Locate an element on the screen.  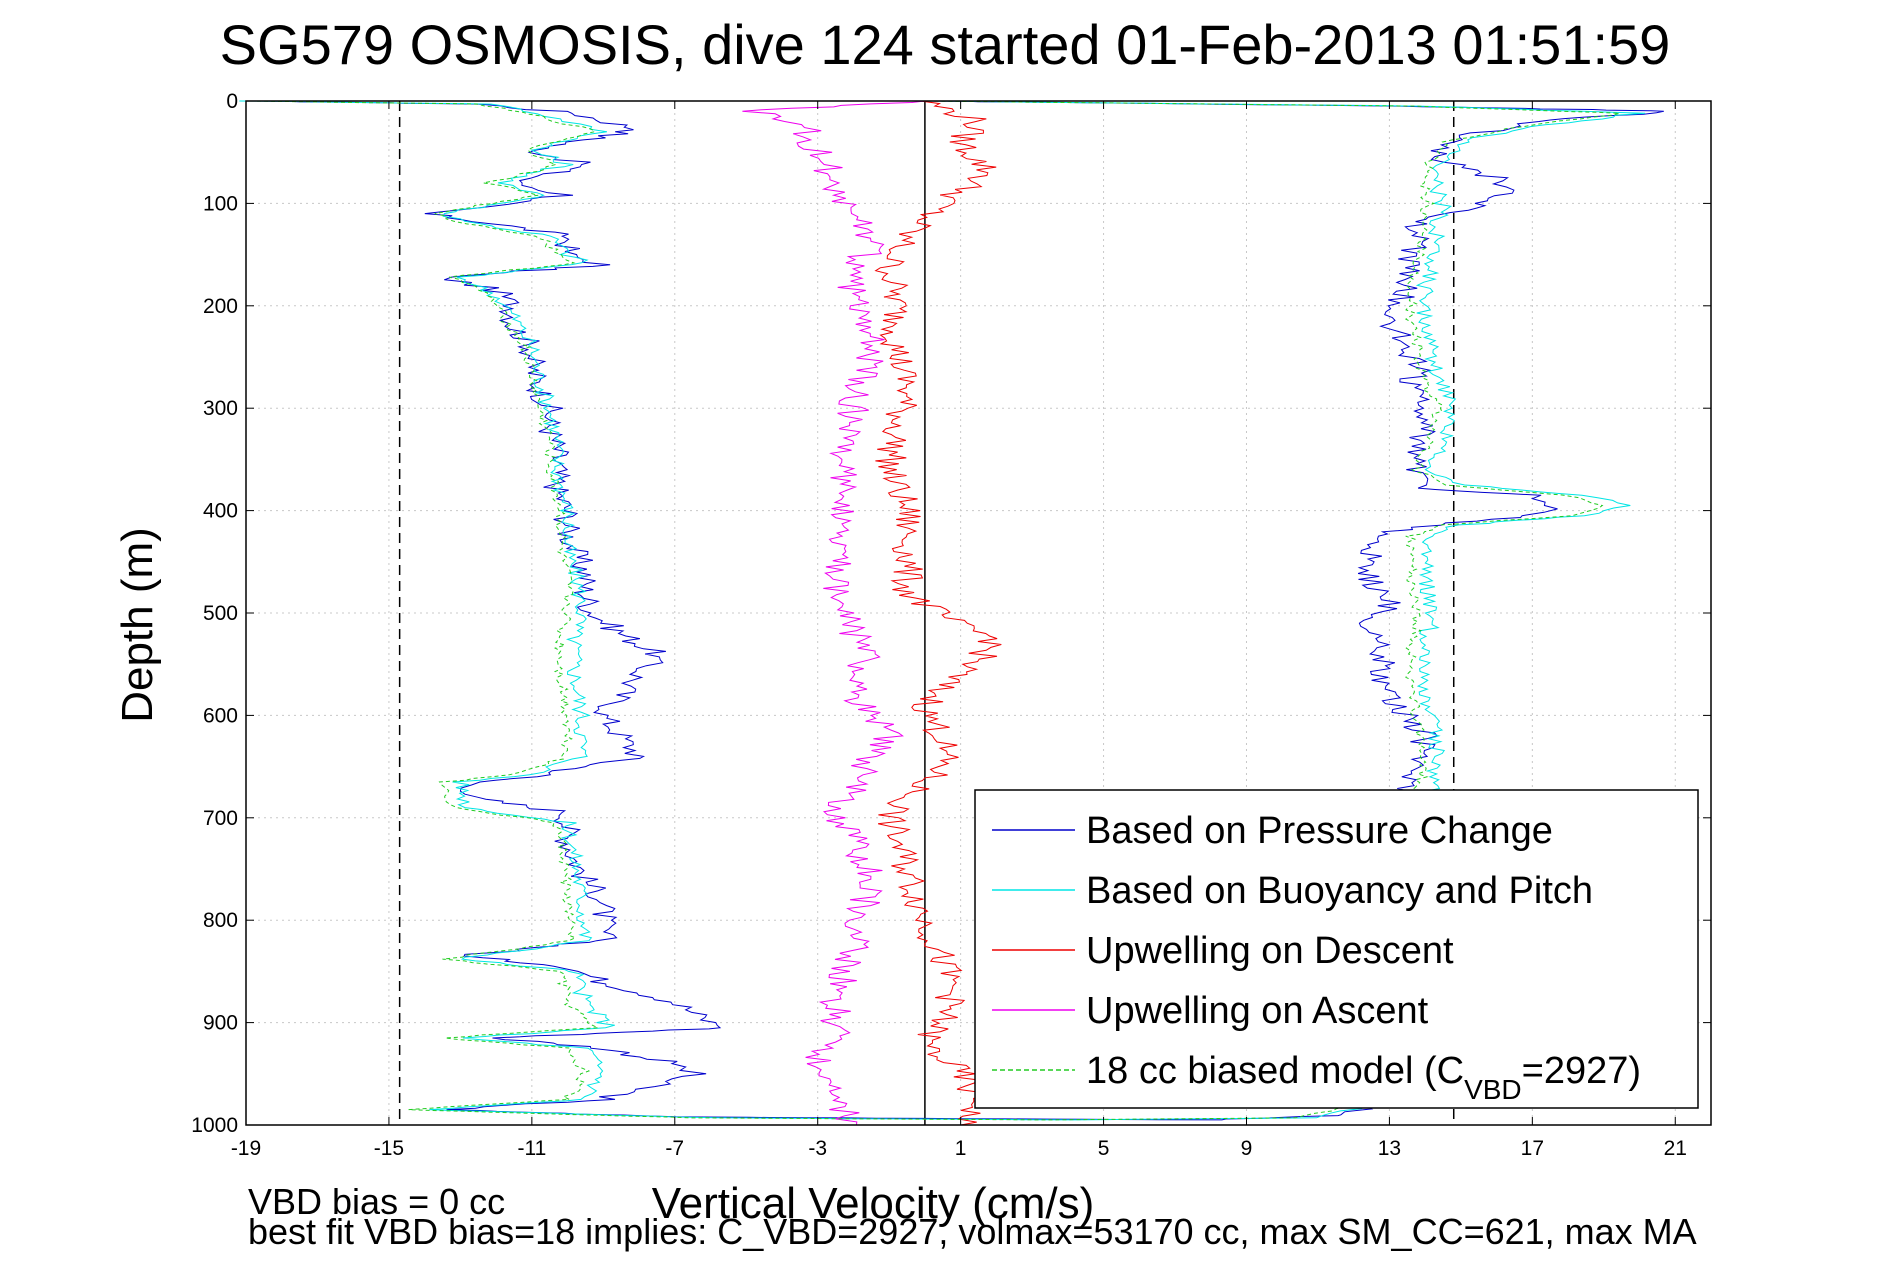
y-tick-label: 1000 is located at coordinates (214, 1125).